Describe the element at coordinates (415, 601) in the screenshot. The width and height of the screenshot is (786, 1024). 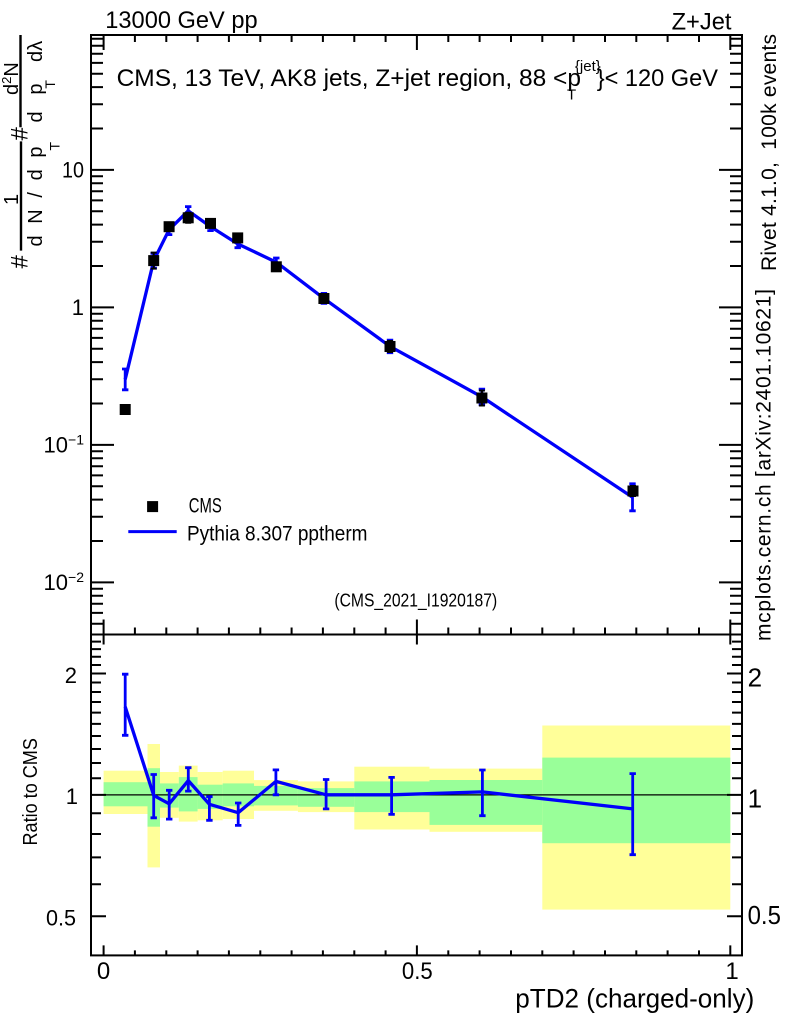
I see `svg-text: (CMS_2021_I1920187)` at that location.